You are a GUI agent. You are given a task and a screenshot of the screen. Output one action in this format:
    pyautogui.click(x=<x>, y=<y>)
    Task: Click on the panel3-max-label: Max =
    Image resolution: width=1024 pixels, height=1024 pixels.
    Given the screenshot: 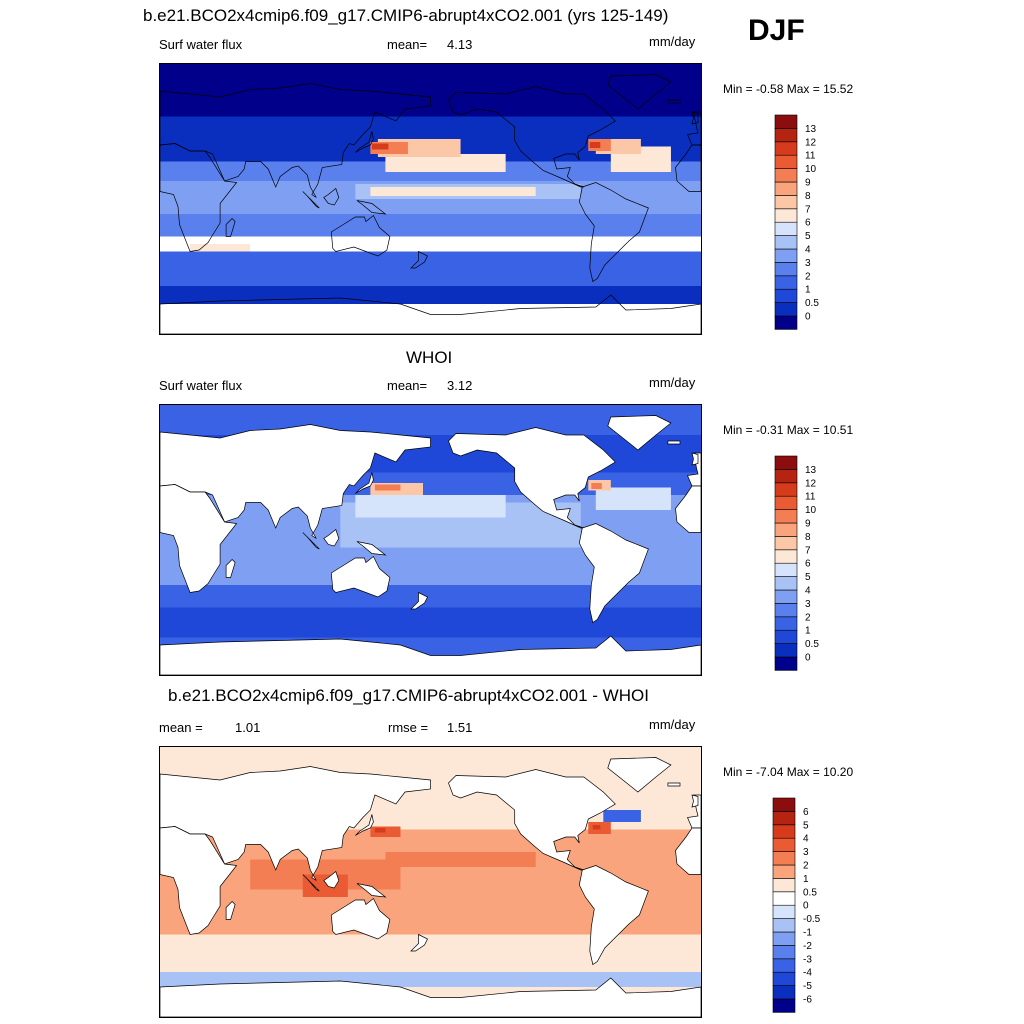 What is the action you would take?
    pyautogui.click(x=803, y=772)
    